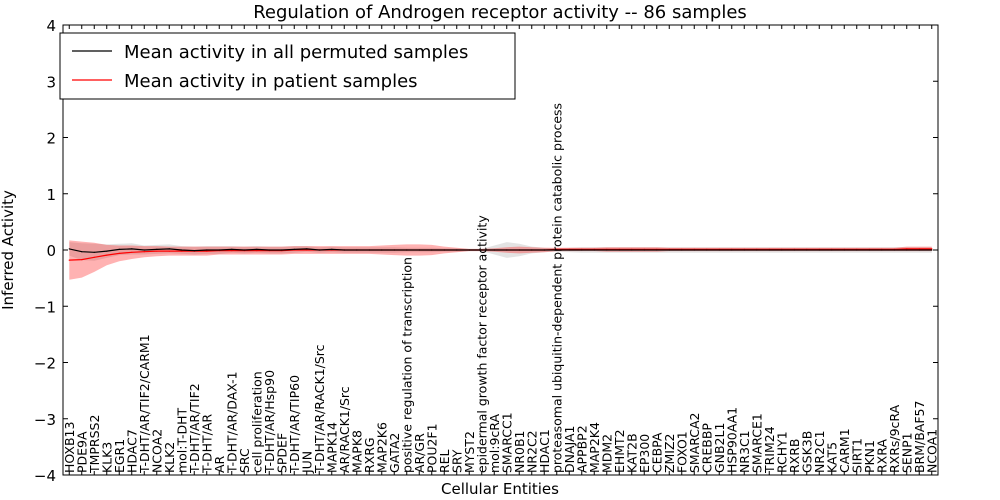 The image size is (1000, 500). Describe the element at coordinates (669, 453) in the screenshot. I see `x-tick-label: ZMIZ2` at that location.